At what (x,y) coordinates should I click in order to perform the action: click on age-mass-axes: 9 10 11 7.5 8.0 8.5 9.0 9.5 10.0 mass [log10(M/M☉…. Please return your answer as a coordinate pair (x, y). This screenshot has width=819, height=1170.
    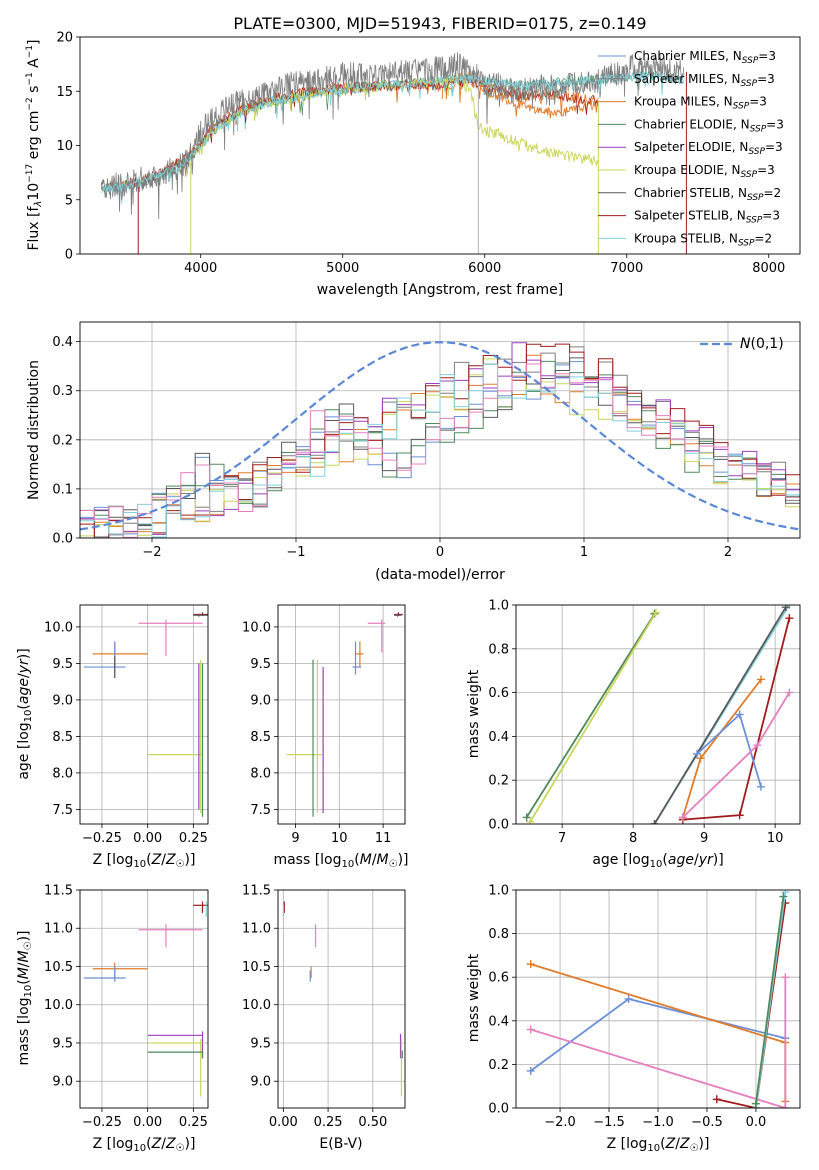
    Looking at the image, I should click on (325, 737).